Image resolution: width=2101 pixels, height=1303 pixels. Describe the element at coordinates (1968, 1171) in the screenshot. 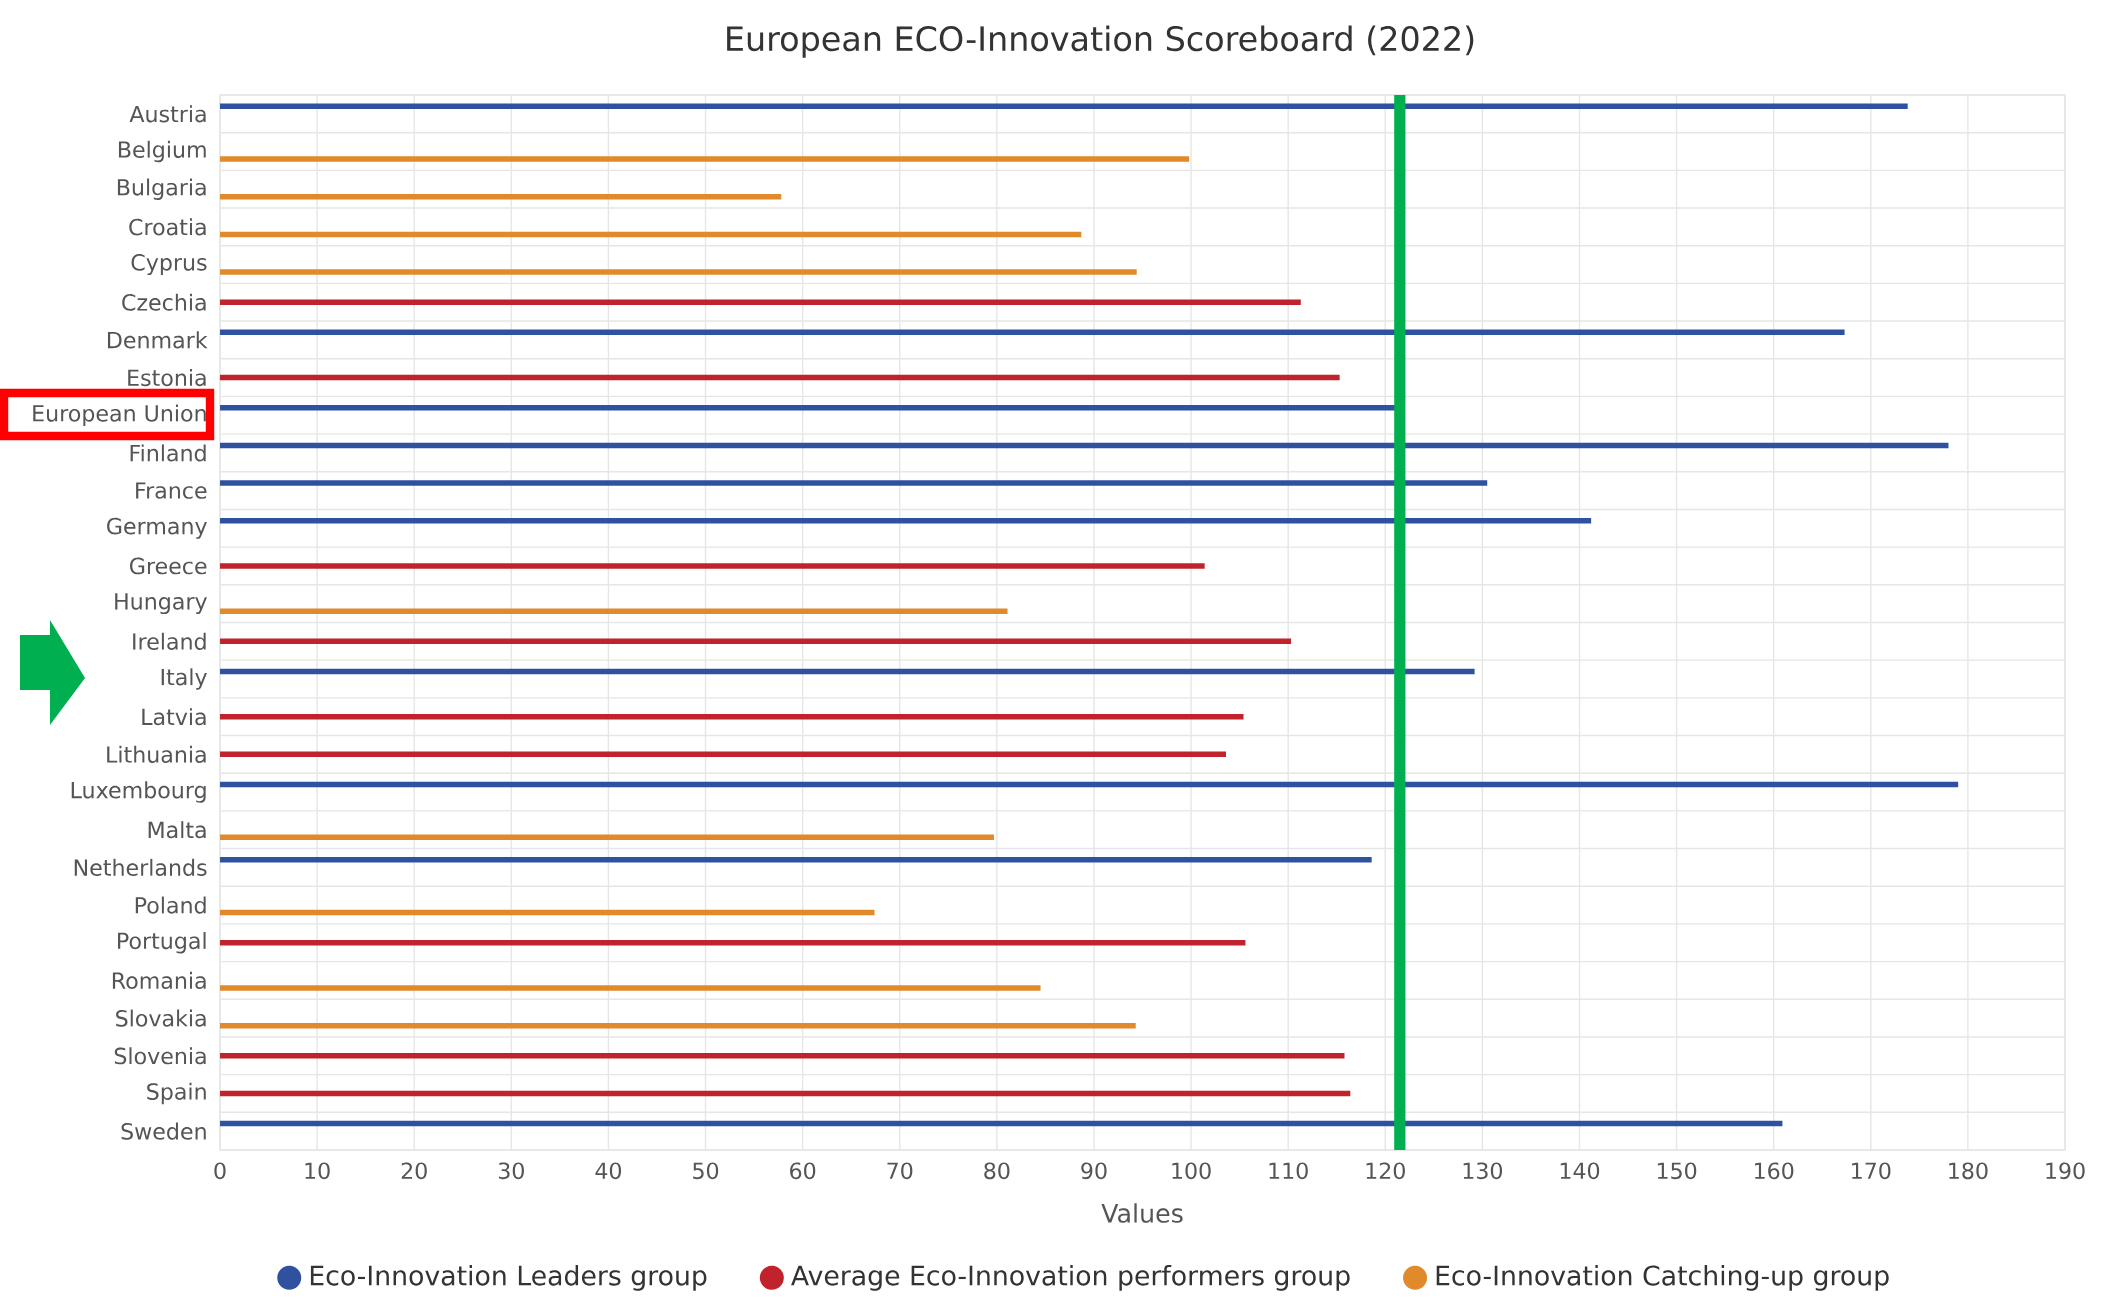

I see `x-tick-label: 180` at that location.